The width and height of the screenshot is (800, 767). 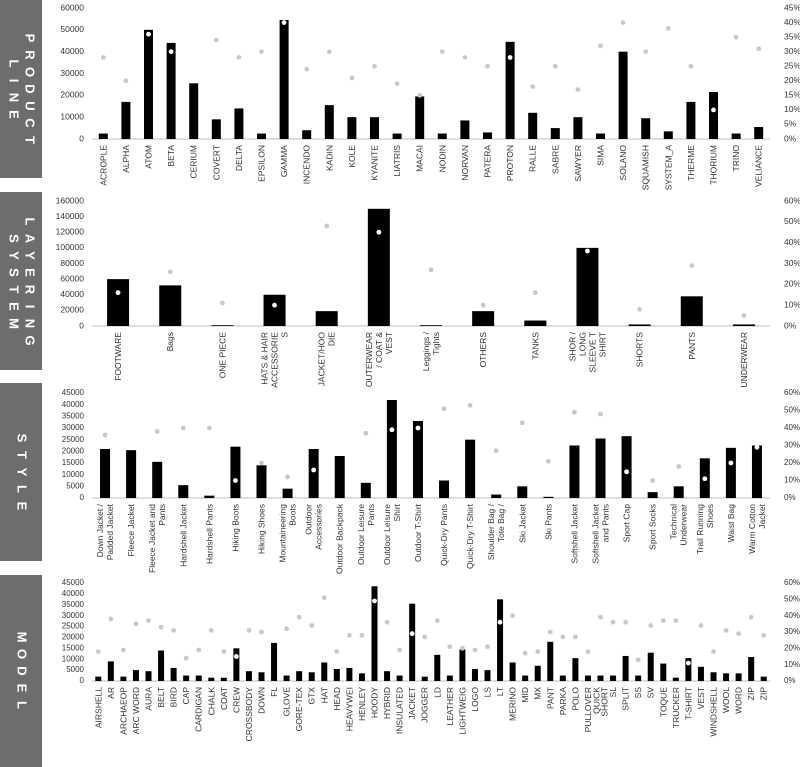 I want to click on category-tick-label: Hardshell Pants, so click(x=209, y=534).